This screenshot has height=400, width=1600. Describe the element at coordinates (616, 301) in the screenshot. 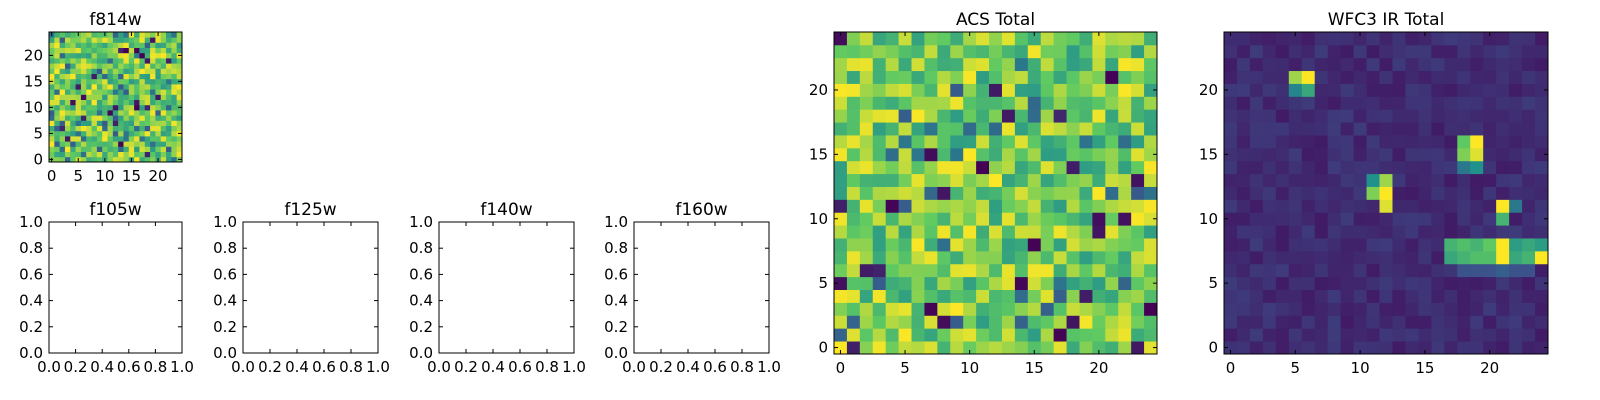

I see `y-tick-label: 0.4` at that location.